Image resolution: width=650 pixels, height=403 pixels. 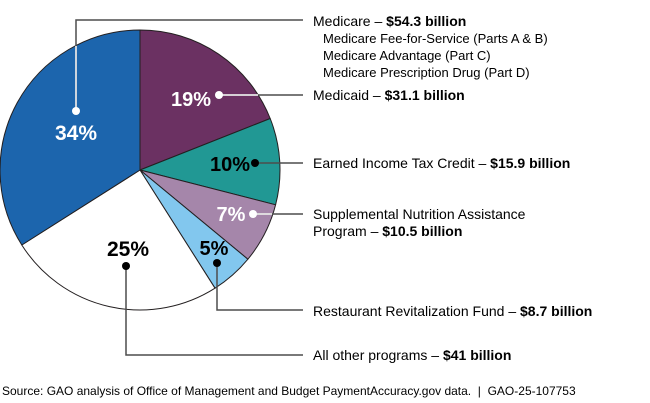 What do you see at coordinates (128, 249) in the screenshot?
I see `percent-label-all-other: 25%` at bounding box center [128, 249].